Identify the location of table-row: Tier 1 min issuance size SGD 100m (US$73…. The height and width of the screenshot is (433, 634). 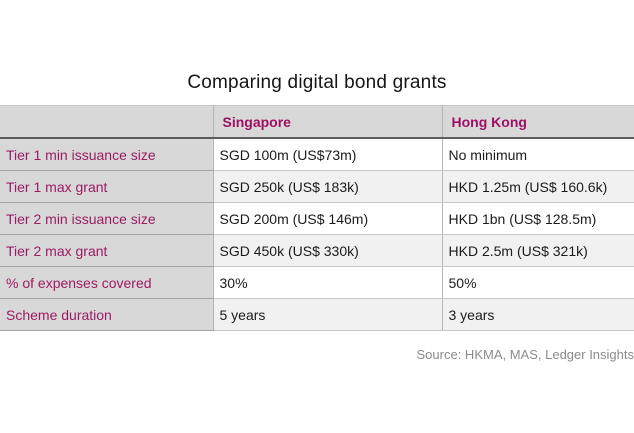
(317, 154).